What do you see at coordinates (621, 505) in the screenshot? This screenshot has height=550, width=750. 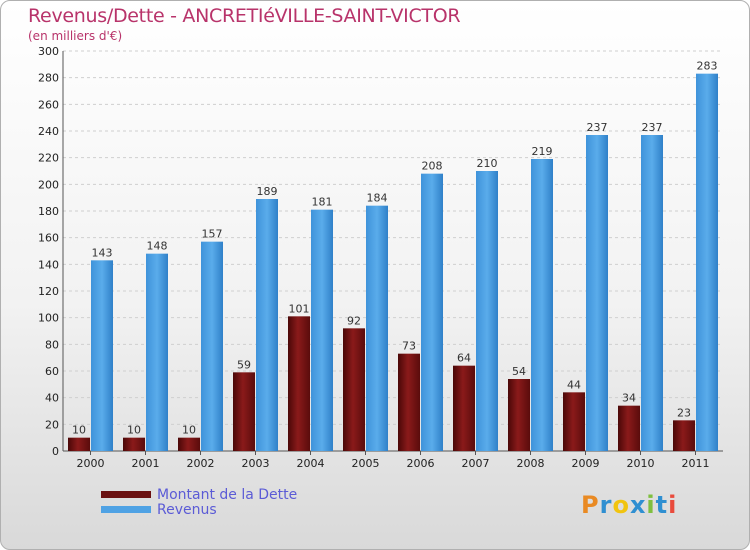 I see `logo-letter: o` at bounding box center [621, 505].